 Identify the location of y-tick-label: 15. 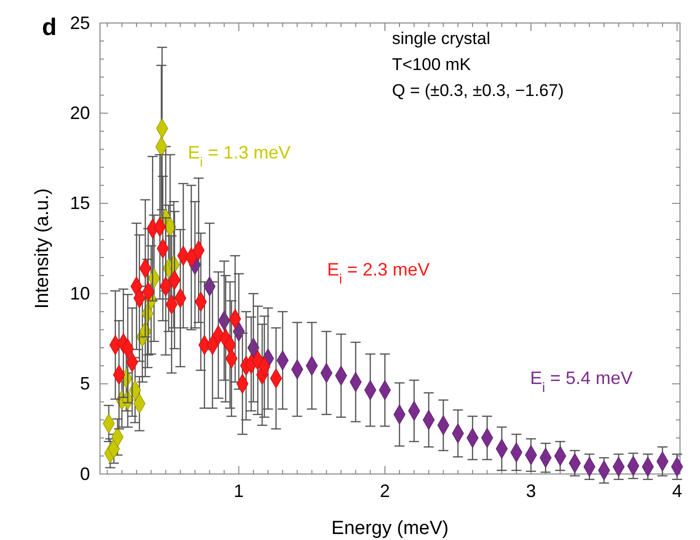
(80, 203).